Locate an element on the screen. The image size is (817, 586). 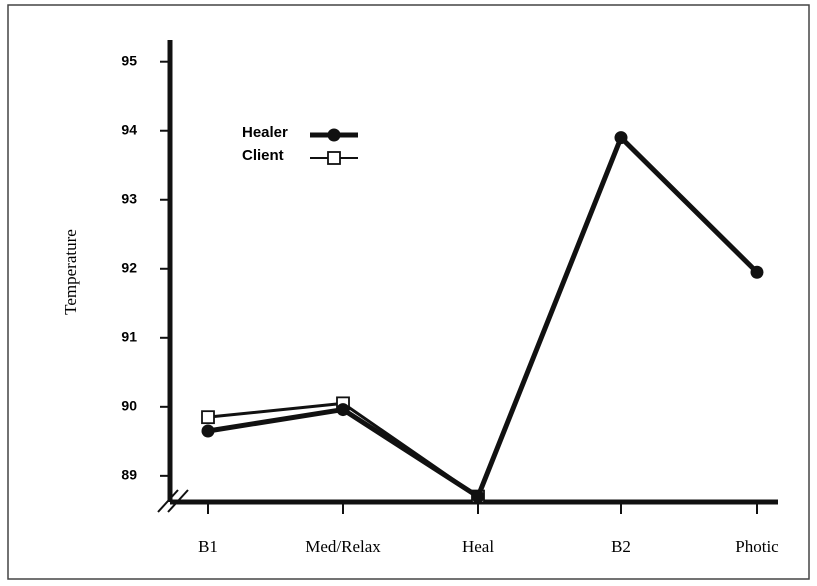
y-axis-label: Temperature is located at coordinates (70, 272).